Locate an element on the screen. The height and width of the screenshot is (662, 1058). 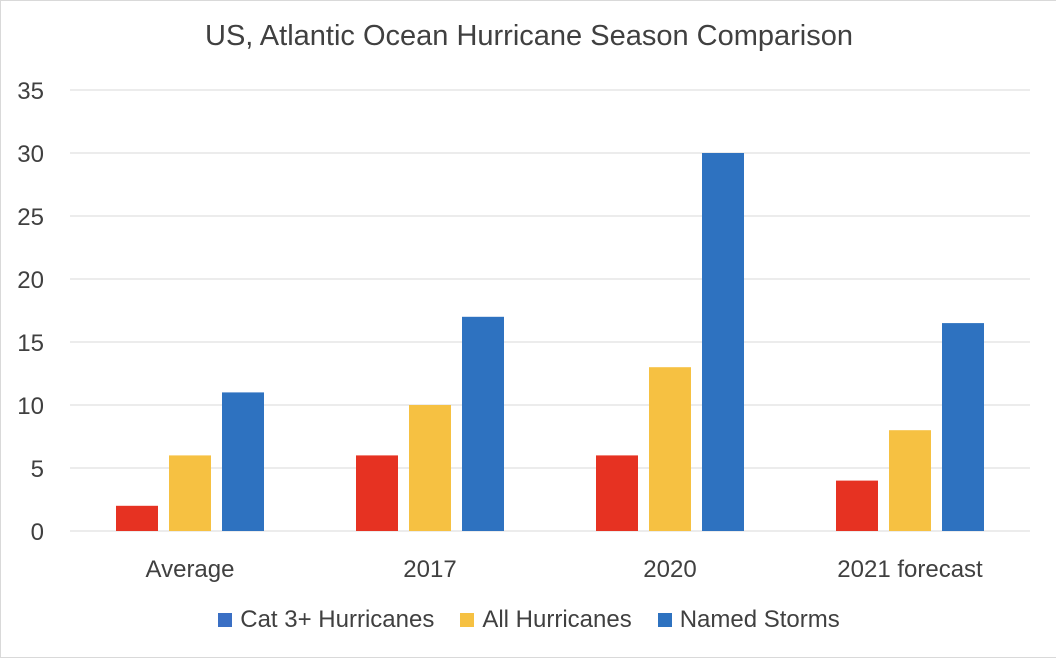
y-tick-label: 0 is located at coordinates (37, 532).